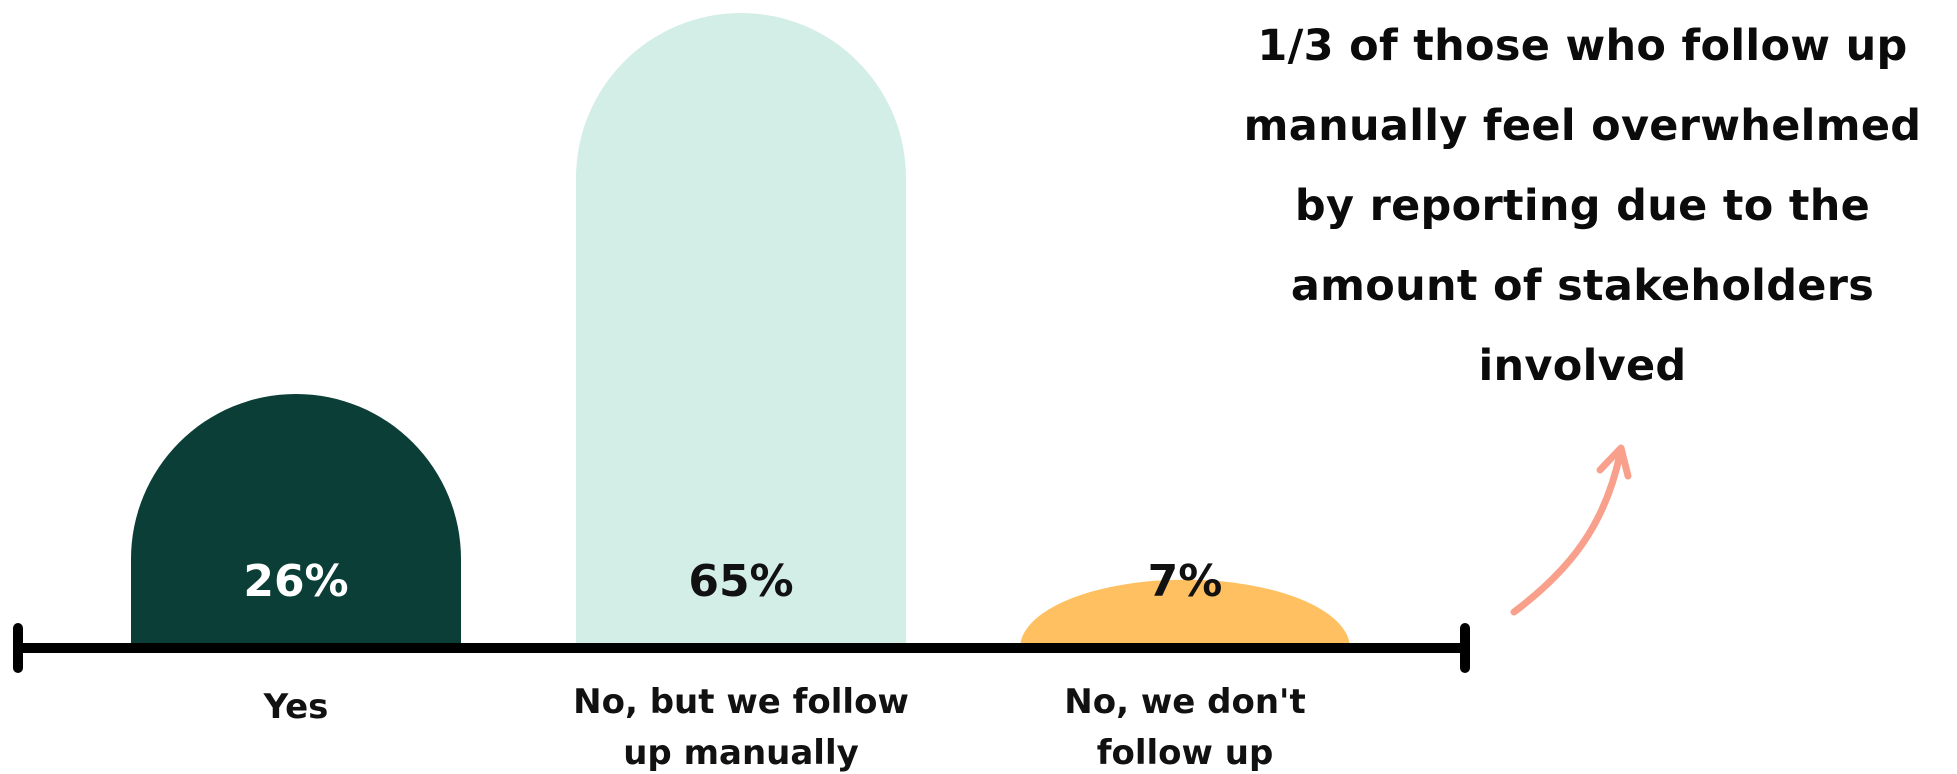 Image resolution: width=1957 pixels, height=774 pixels. Describe the element at coordinates (1185, 581) in the screenshot. I see `data-label: 7%` at that location.